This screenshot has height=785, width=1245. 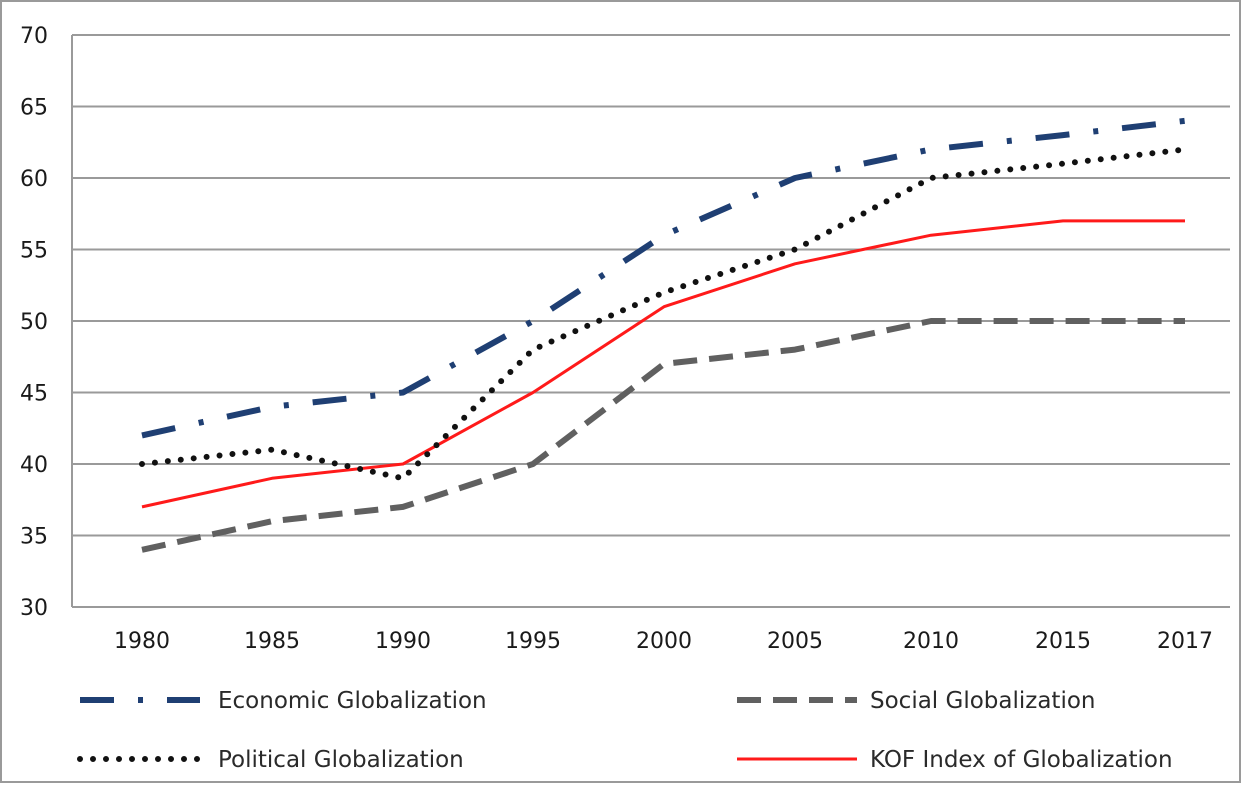 I want to click on x-tick-label: 2000, so click(x=664, y=641).